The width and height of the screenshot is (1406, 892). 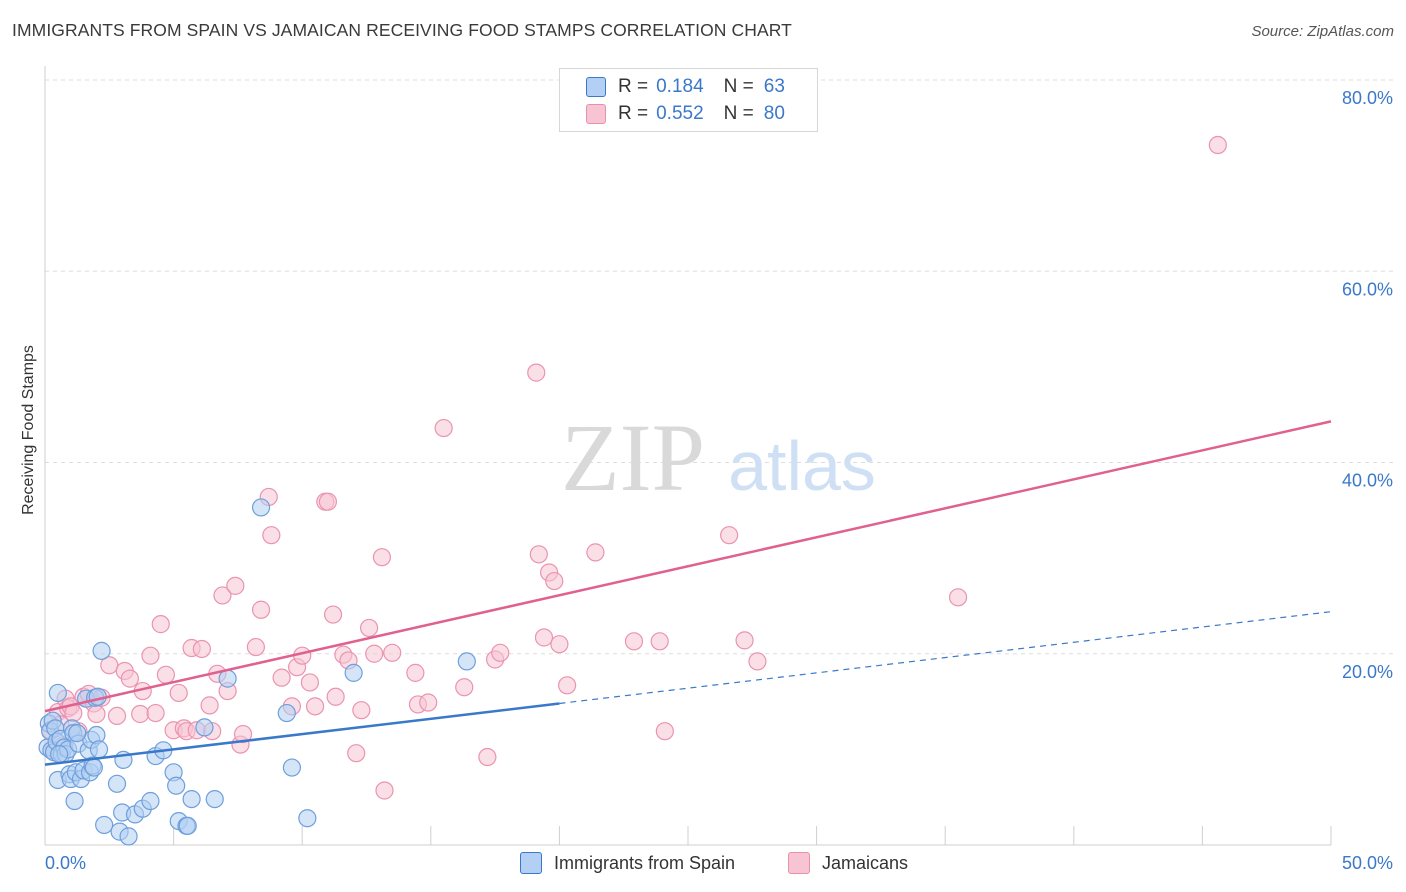 What do you see at coordinates (1322, 31) in the screenshot?
I see `source-credit: Source: ZipAtlas.com` at bounding box center [1322, 31].